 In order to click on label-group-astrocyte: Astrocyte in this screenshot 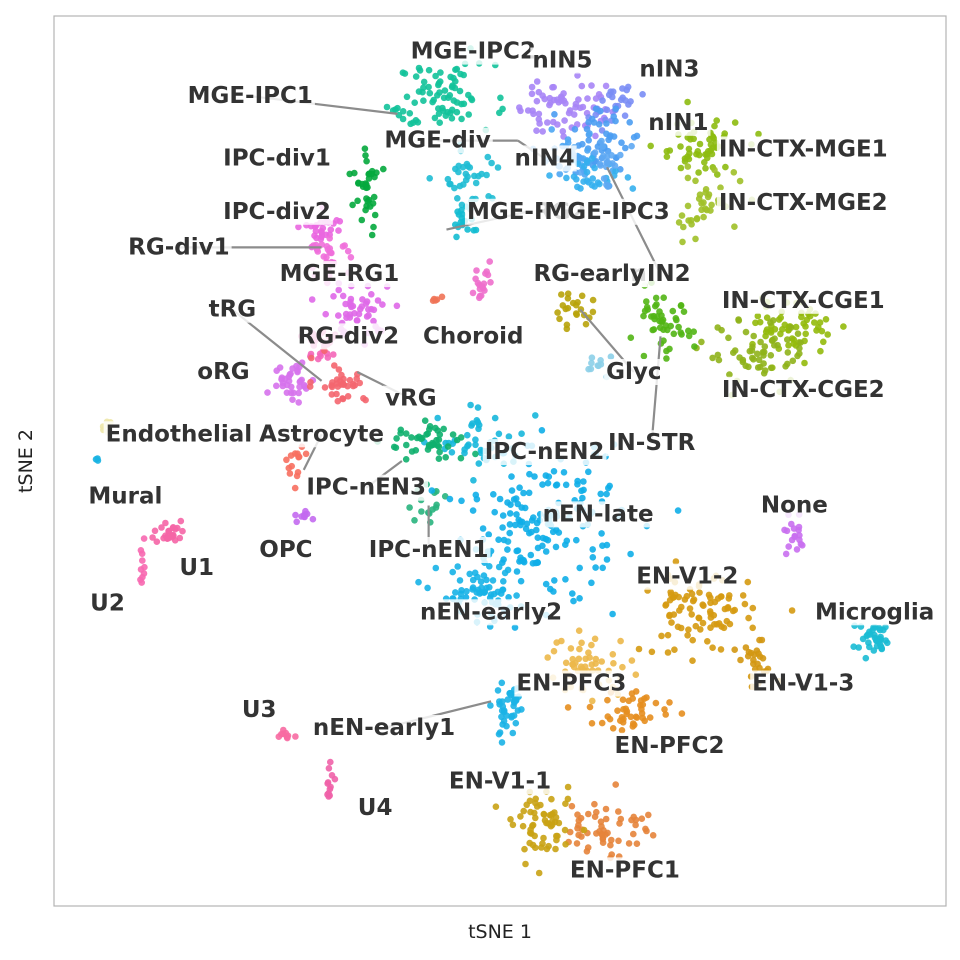, I will do `click(322, 434)`.